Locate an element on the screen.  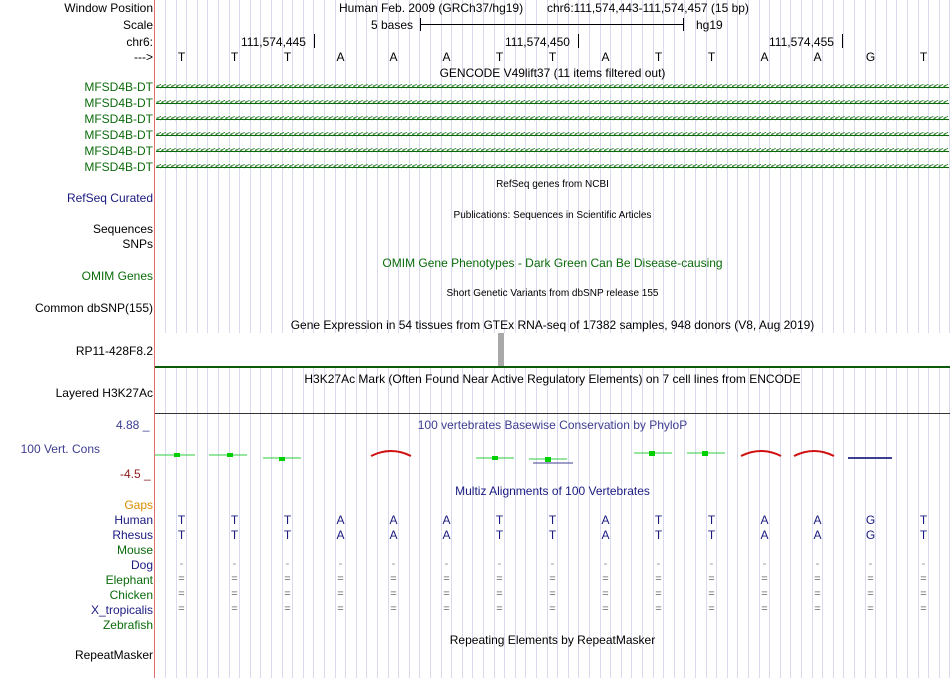
phylop-track-label: 100 Vert. Cons is located at coordinates (60, 449).